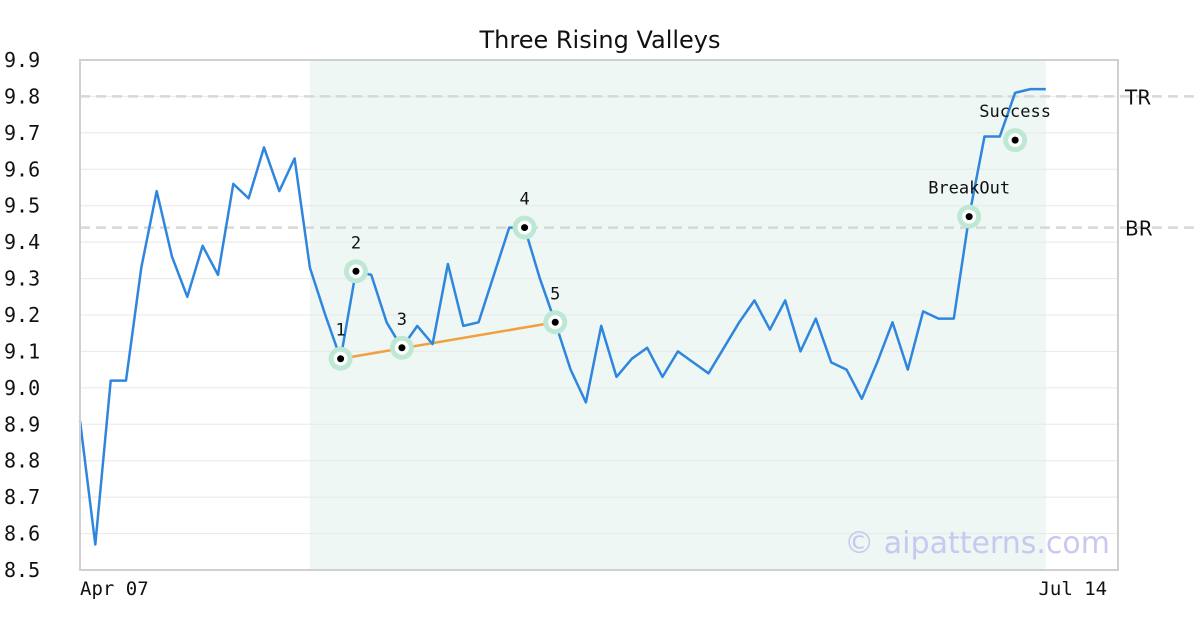 Image resolution: width=1200 pixels, height=630 pixels. Describe the element at coordinates (22, 461) in the screenshot. I see `y-tick-label: 8.8` at that location.